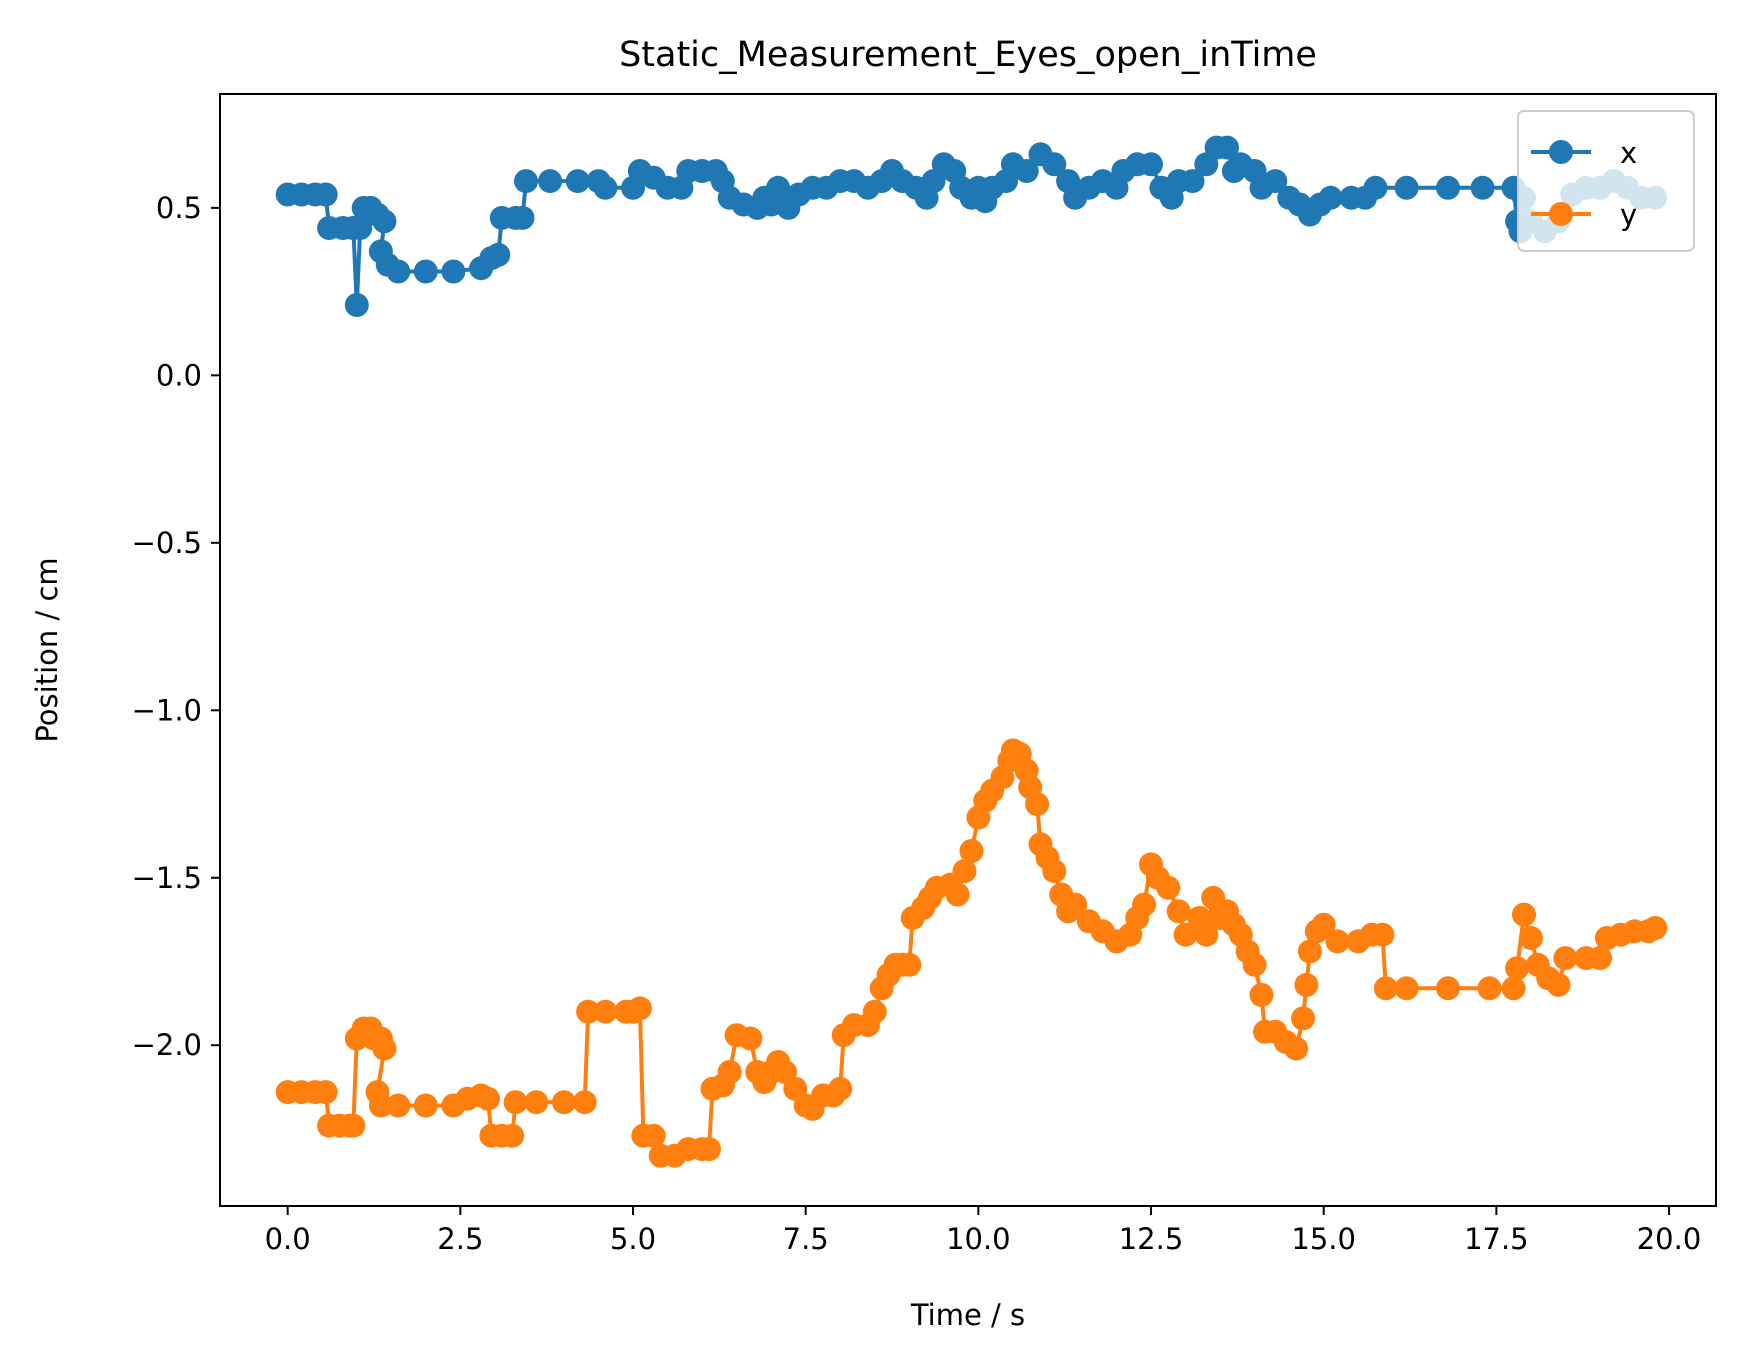 The height and width of the screenshot is (1361, 1740). Describe the element at coordinates (967, 1315) in the screenshot. I see `x-axis-title: Time / s` at that location.